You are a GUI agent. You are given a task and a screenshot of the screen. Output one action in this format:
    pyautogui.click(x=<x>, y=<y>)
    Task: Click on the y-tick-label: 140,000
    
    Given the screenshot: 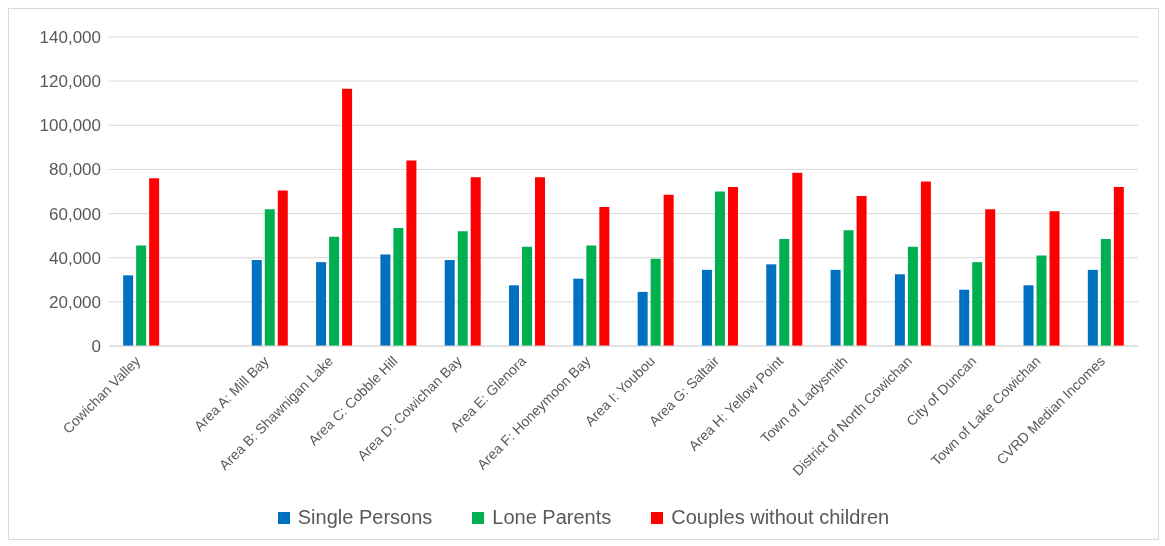 What is the action you would take?
    pyautogui.click(x=70, y=38)
    